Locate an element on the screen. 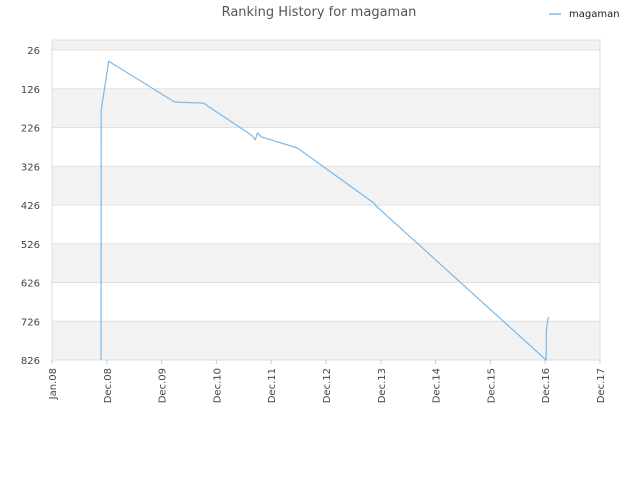  x-tick-label: Dec.16 is located at coordinates (546, 385).